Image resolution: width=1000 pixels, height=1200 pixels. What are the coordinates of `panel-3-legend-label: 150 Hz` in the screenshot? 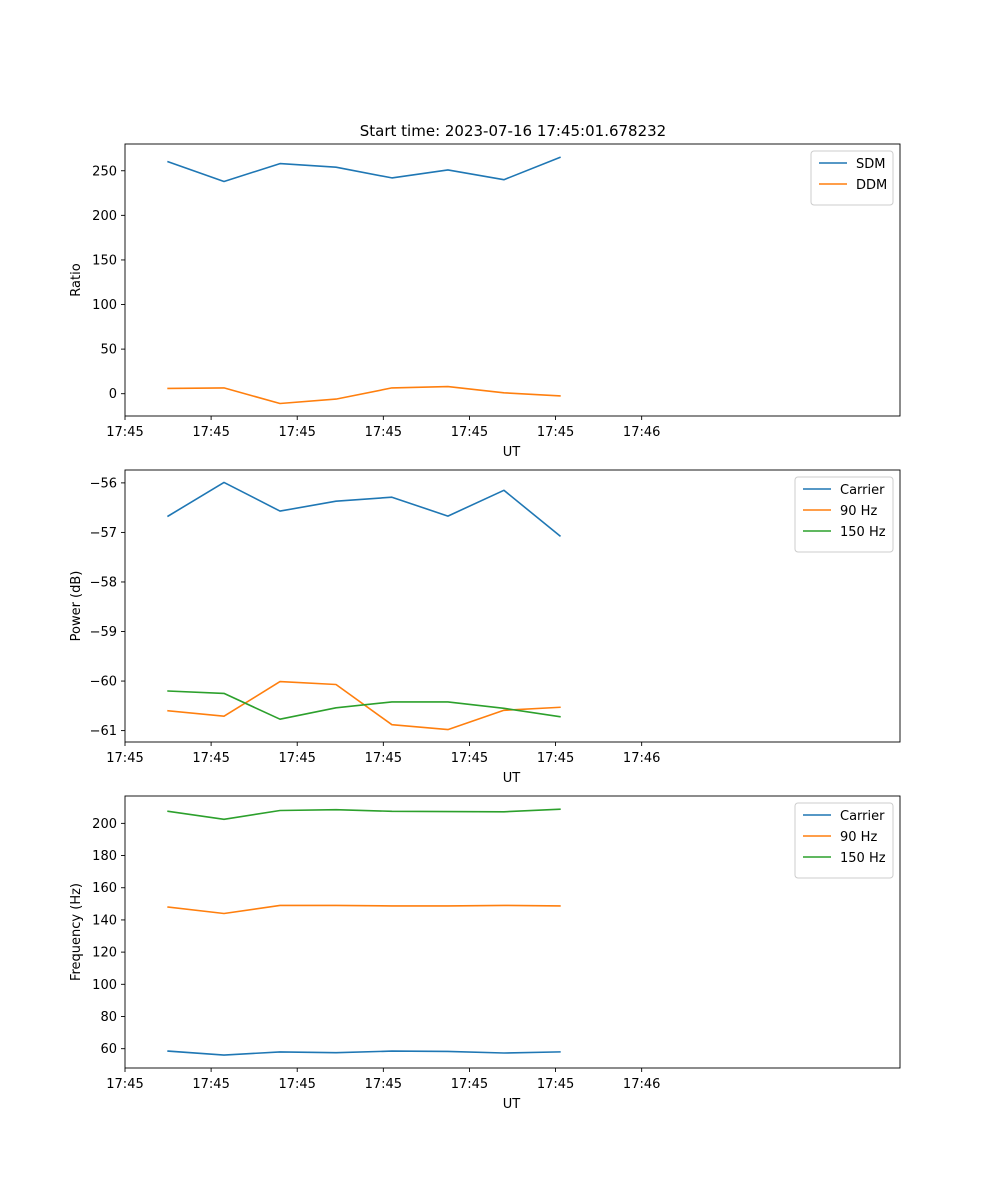 It's located at (863, 858).